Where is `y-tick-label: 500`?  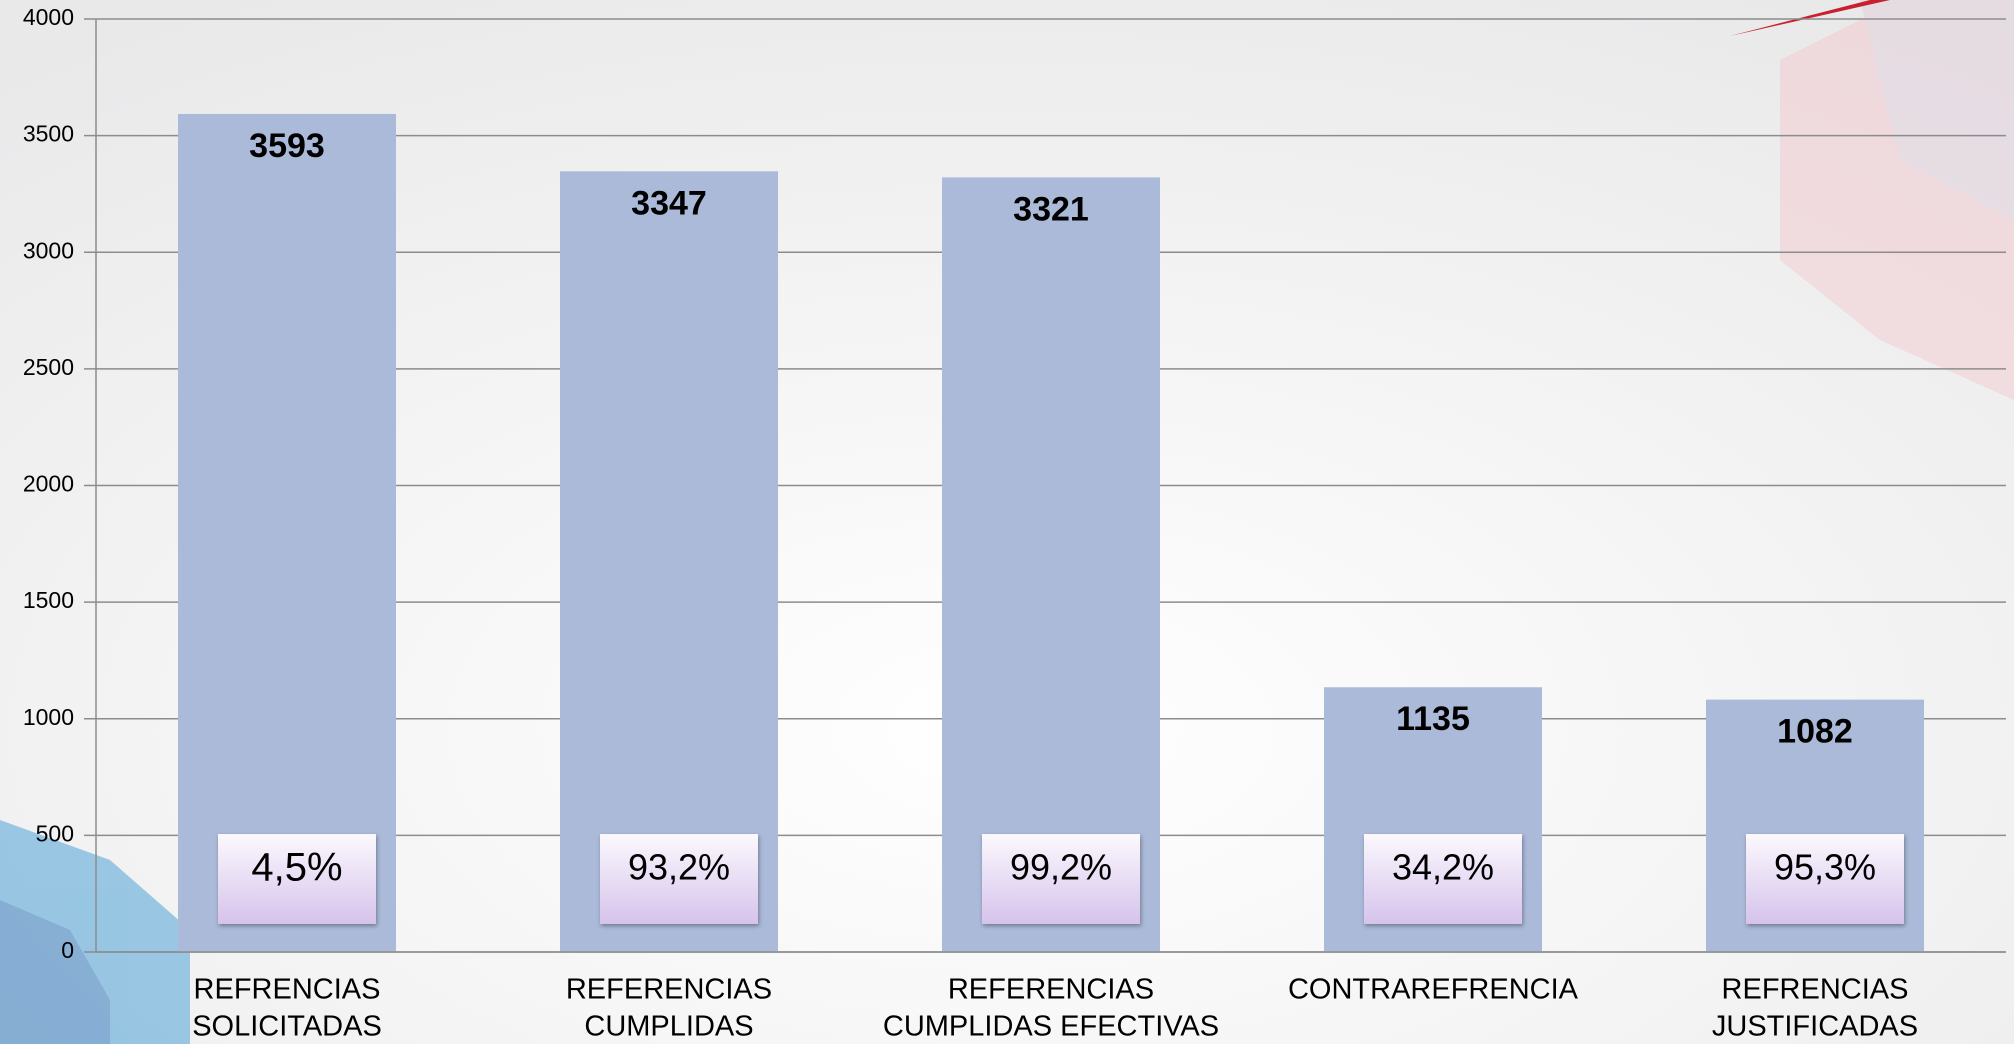
y-tick-label: 500 is located at coordinates (55, 833).